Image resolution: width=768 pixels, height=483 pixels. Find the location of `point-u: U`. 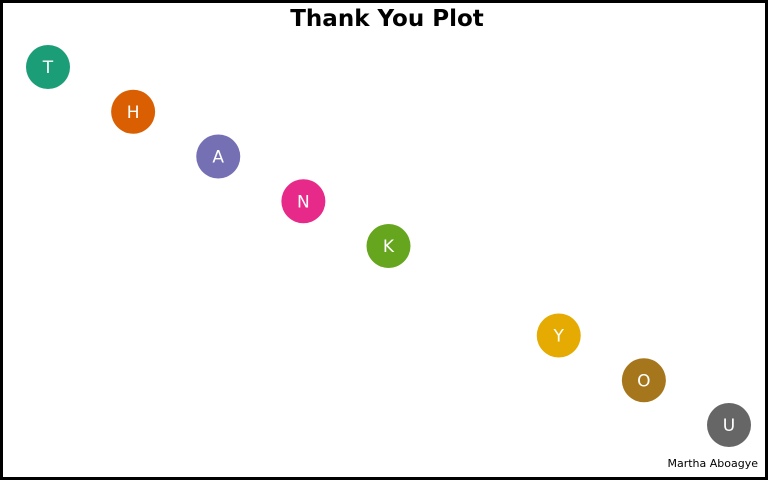

point-u: U is located at coordinates (729, 425).